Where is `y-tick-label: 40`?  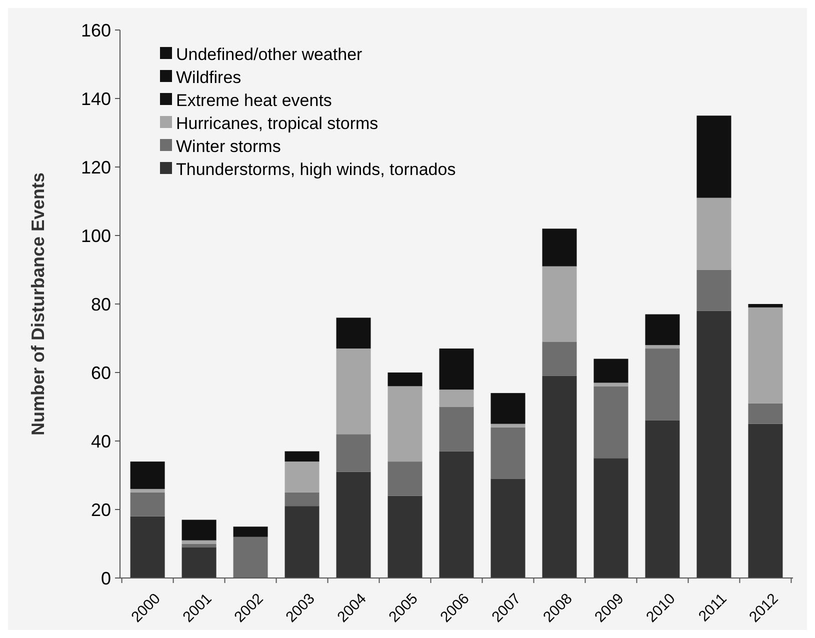
y-tick-label: 40 is located at coordinates (100, 441).